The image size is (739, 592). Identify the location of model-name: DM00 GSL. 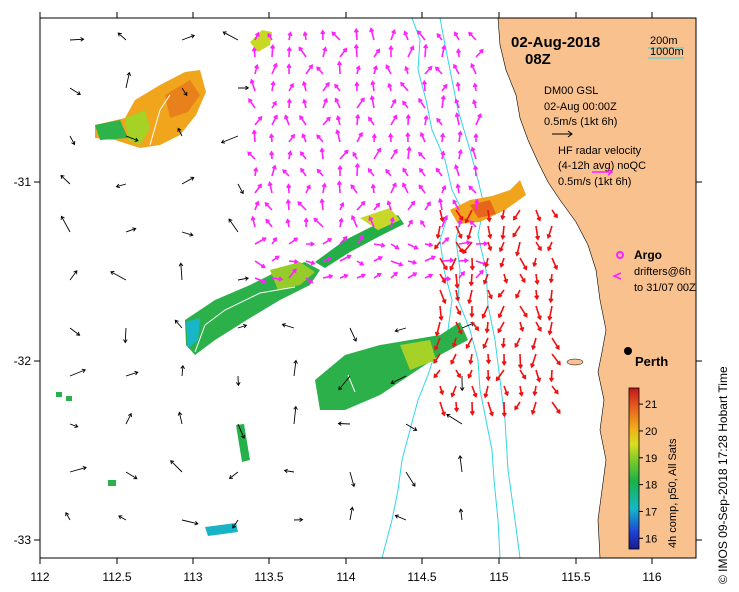
(571, 91).